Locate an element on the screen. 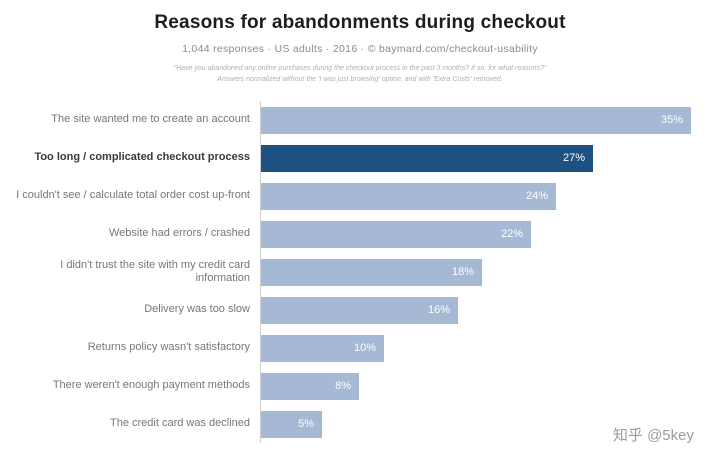 The width and height of the screenshot is (720, 453). category-label: Delivery was too slow is located at coordinates (197, 309).